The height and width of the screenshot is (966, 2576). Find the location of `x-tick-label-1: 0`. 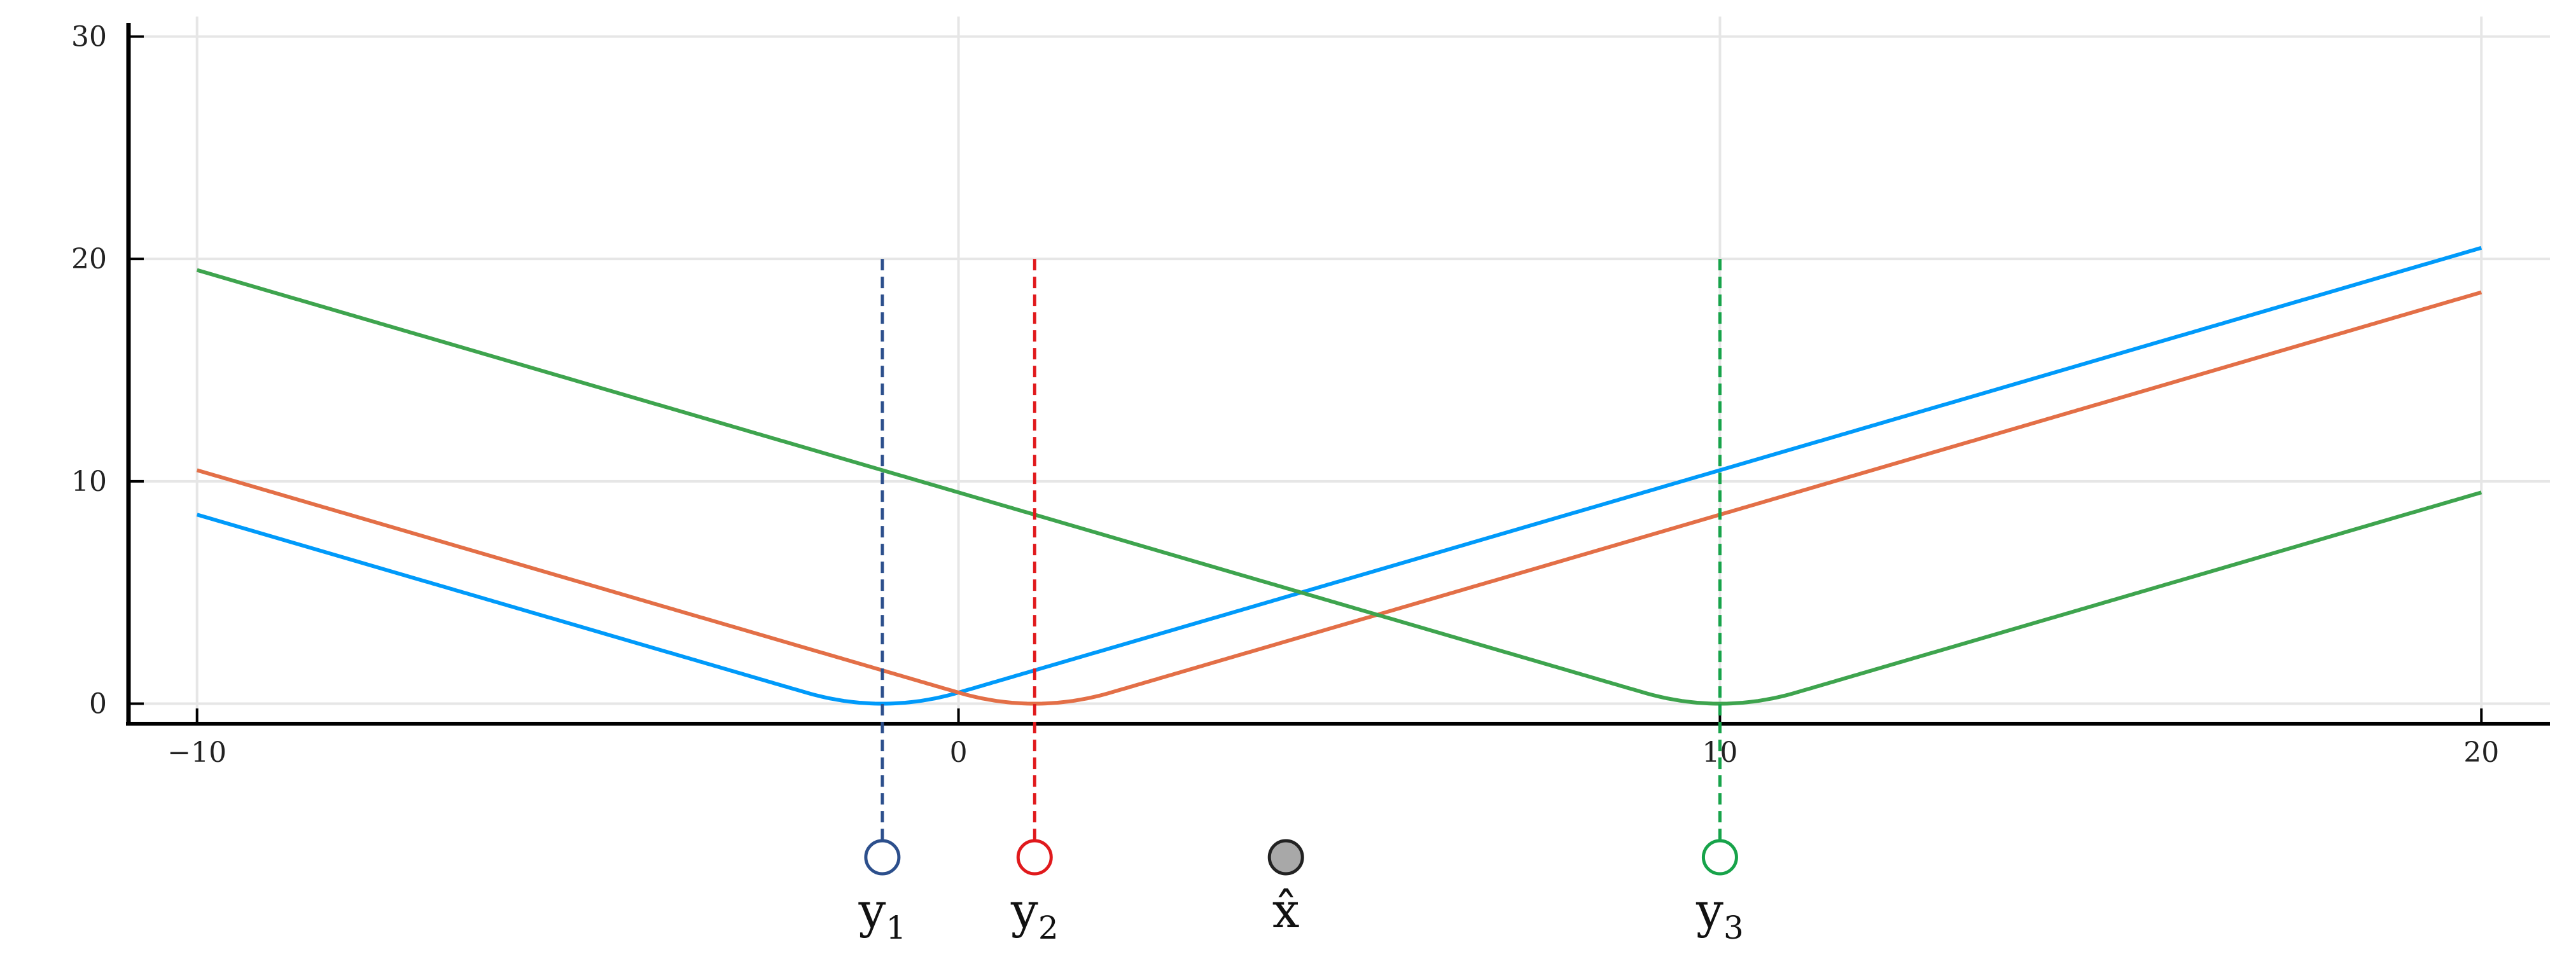

x-tick-label-1: 0 is located at coordinates (959, 753).